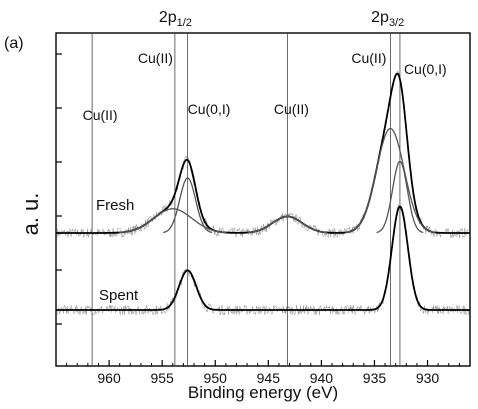  I want to click on x-axis-title: Binding energy (eV), so click(263, 392).